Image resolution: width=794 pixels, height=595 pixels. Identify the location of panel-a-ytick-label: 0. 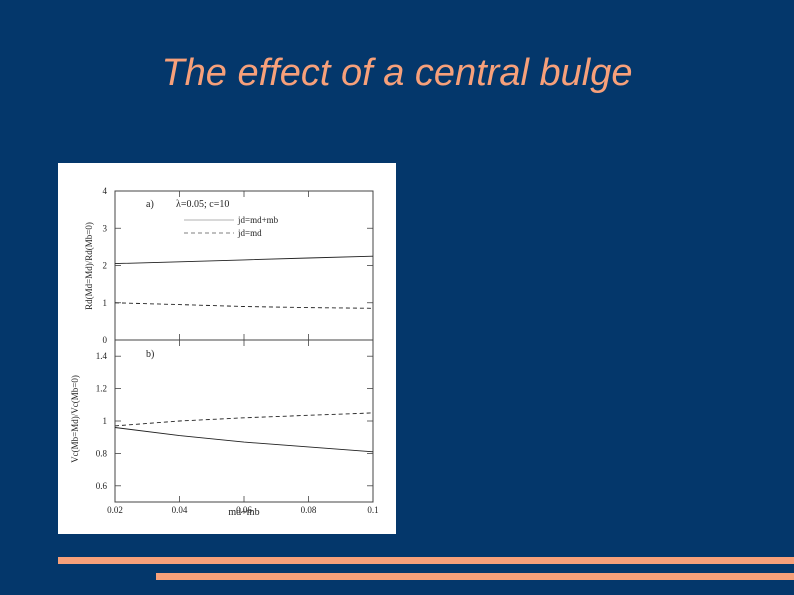
(105, 340).